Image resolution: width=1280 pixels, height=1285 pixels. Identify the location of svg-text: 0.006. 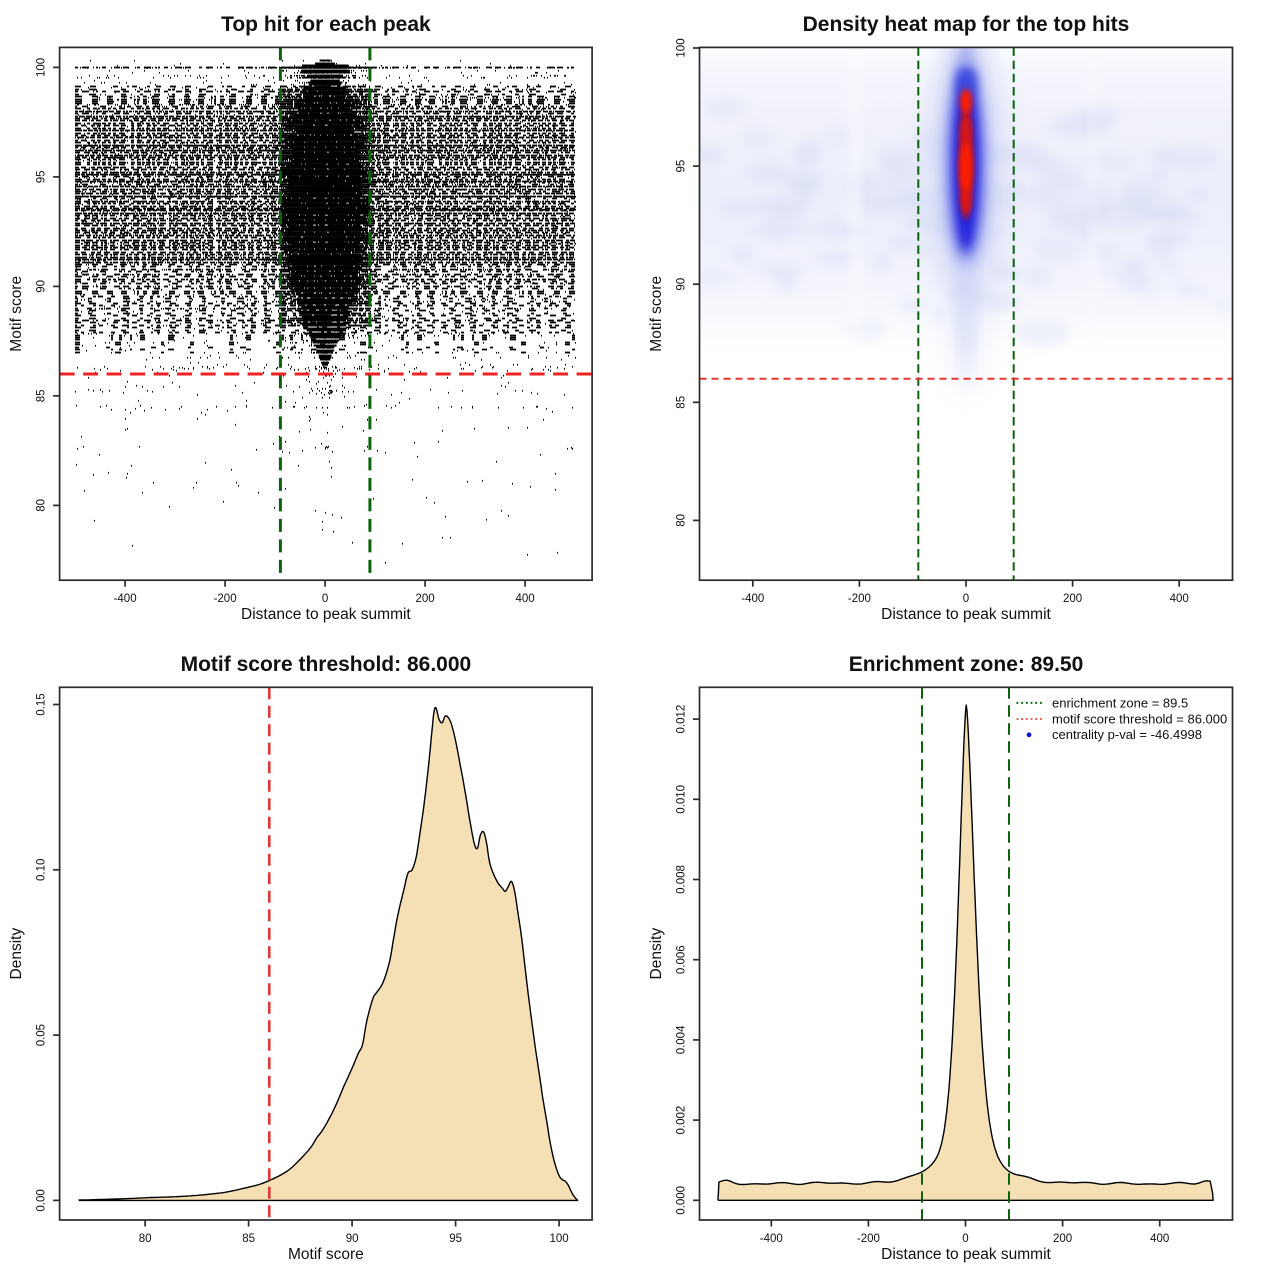
(681, 959).